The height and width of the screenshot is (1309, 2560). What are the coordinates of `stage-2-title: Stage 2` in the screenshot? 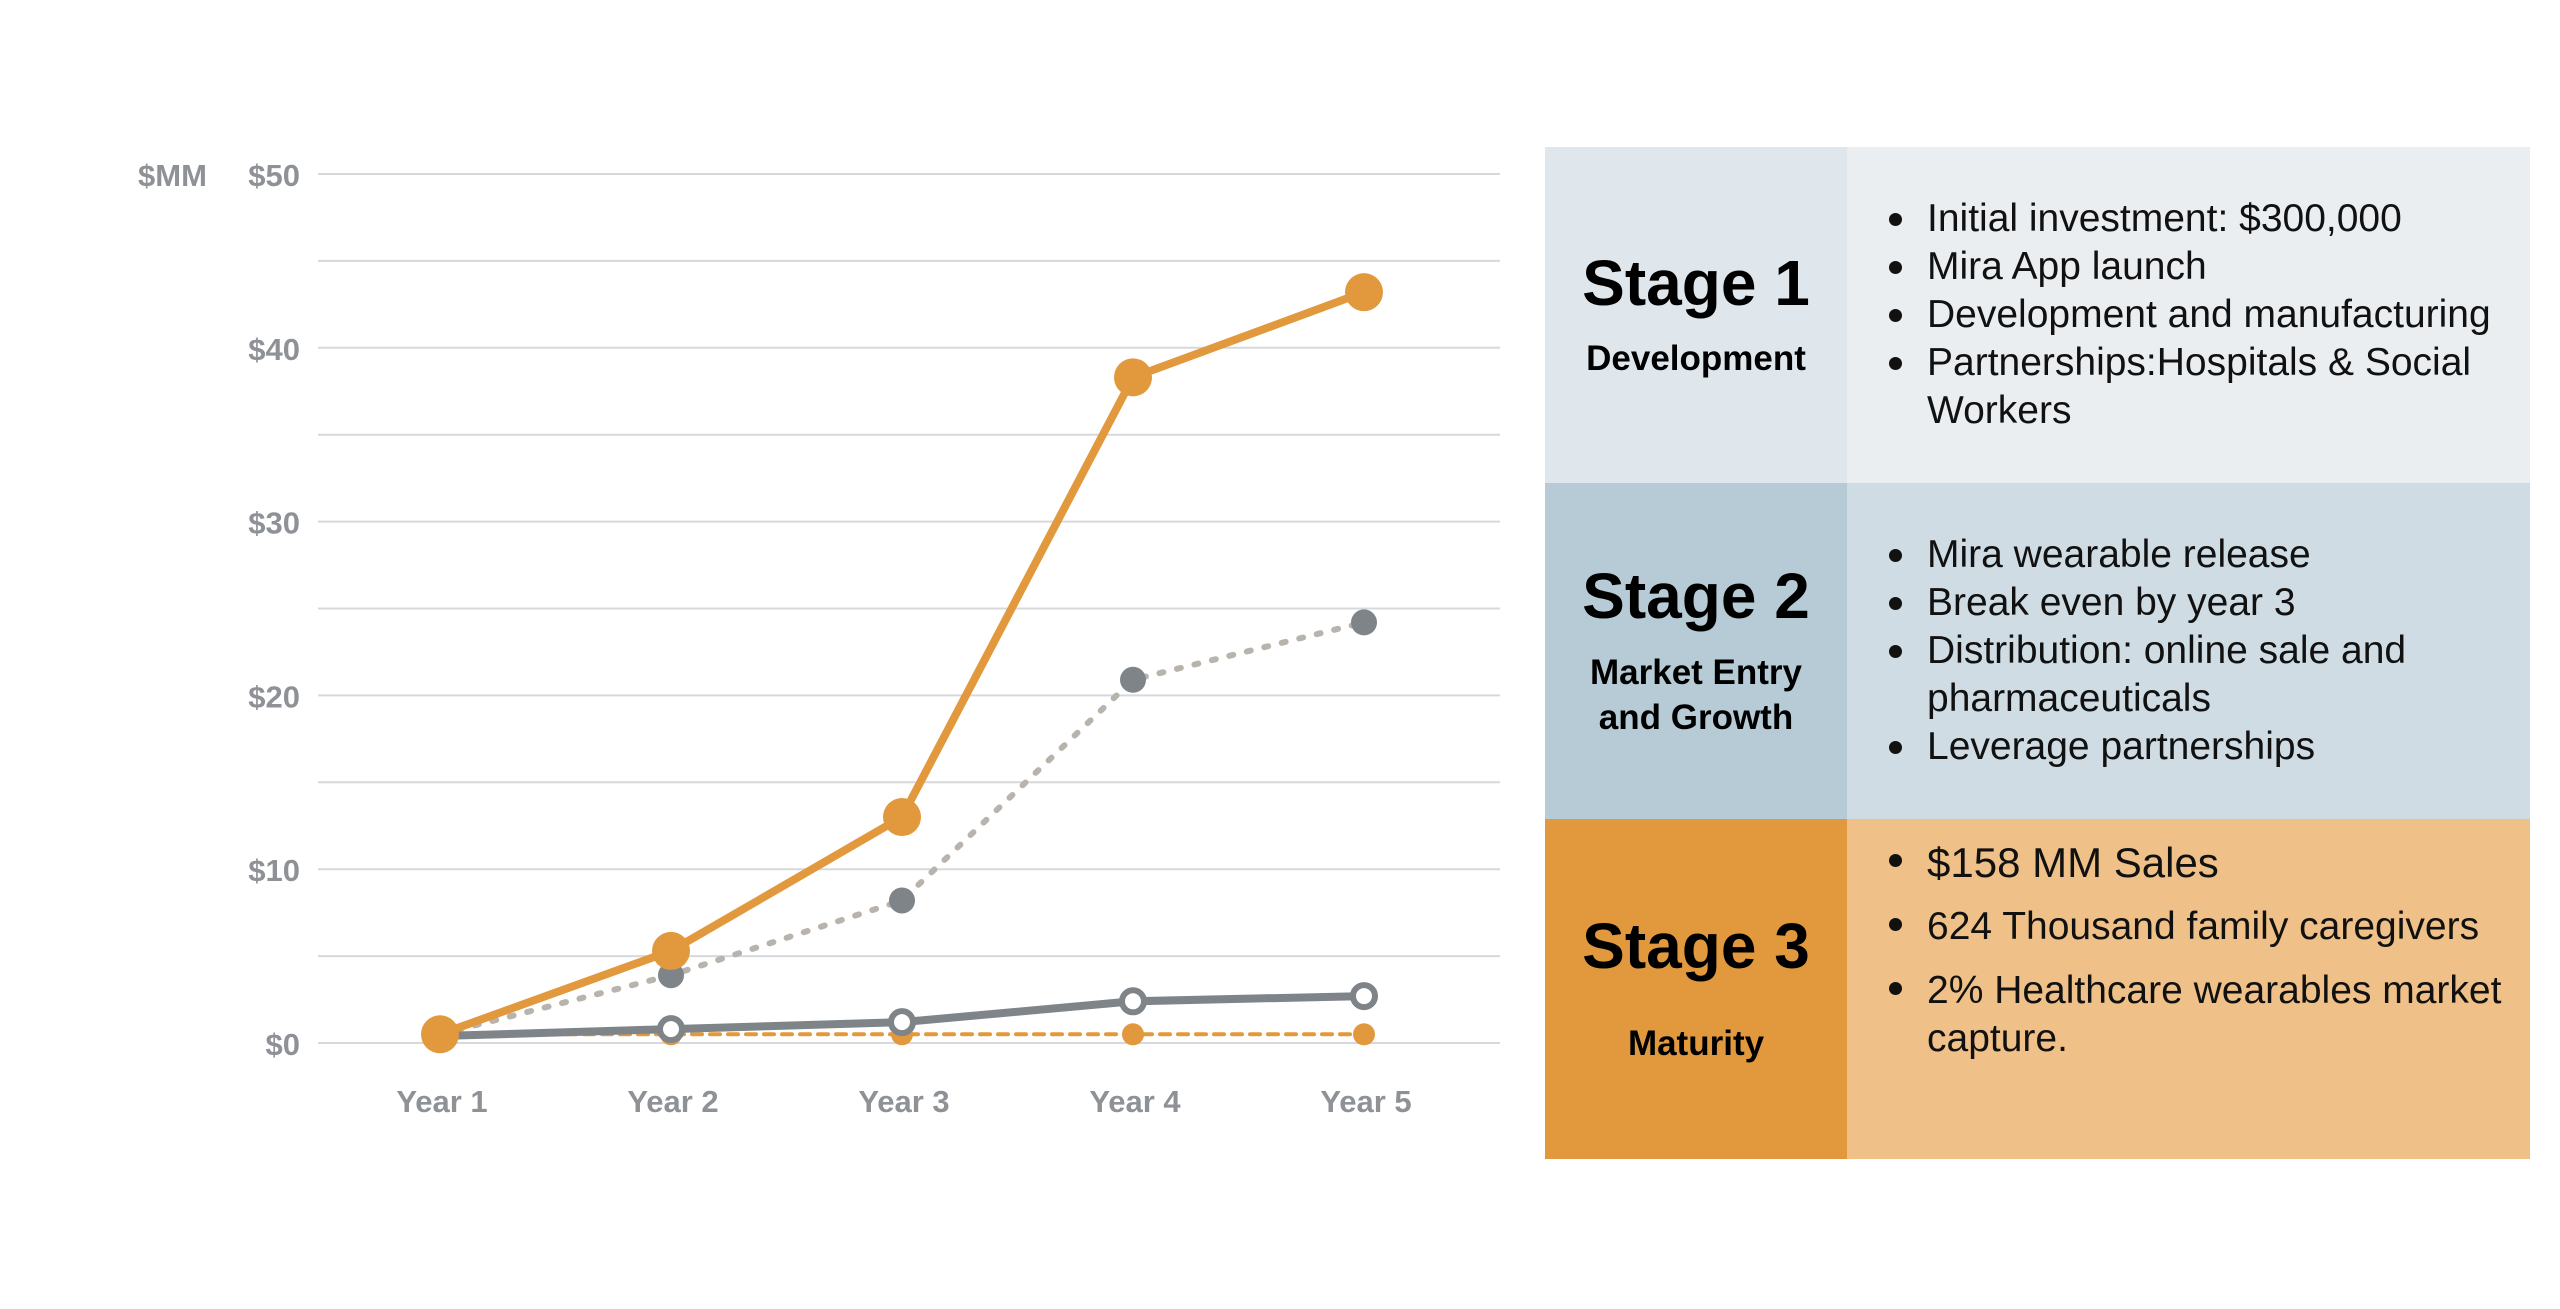 It's located at (1696, 596).